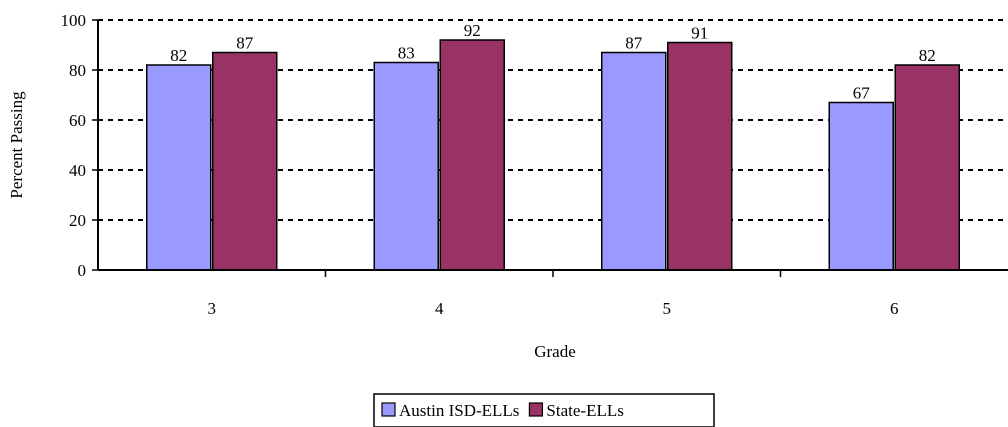 The image size is (1008, 427). I want to click on y-tick-label: 40, so click(77, 170).